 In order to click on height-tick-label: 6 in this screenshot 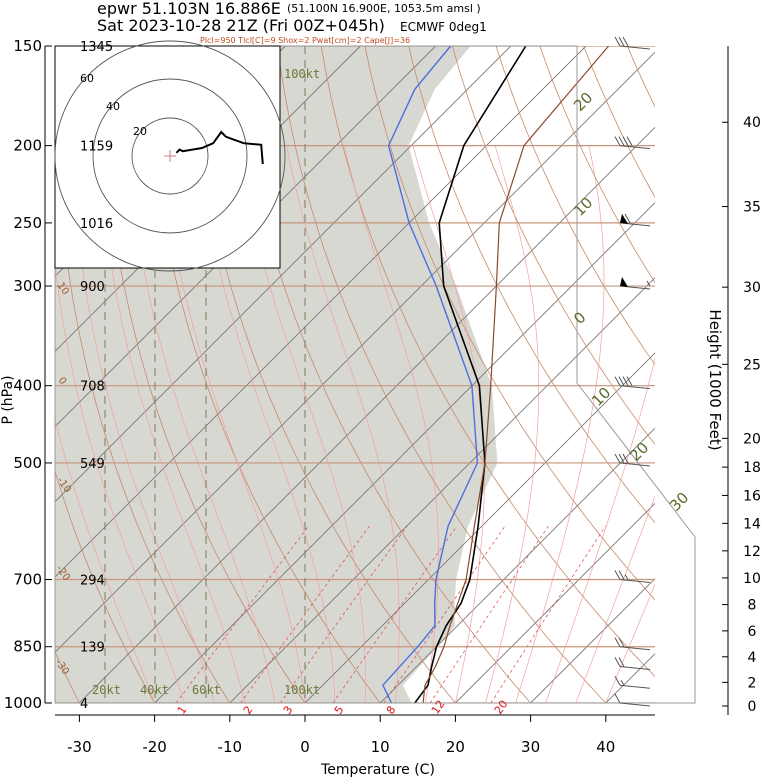, I will do `click(752, 632)`.